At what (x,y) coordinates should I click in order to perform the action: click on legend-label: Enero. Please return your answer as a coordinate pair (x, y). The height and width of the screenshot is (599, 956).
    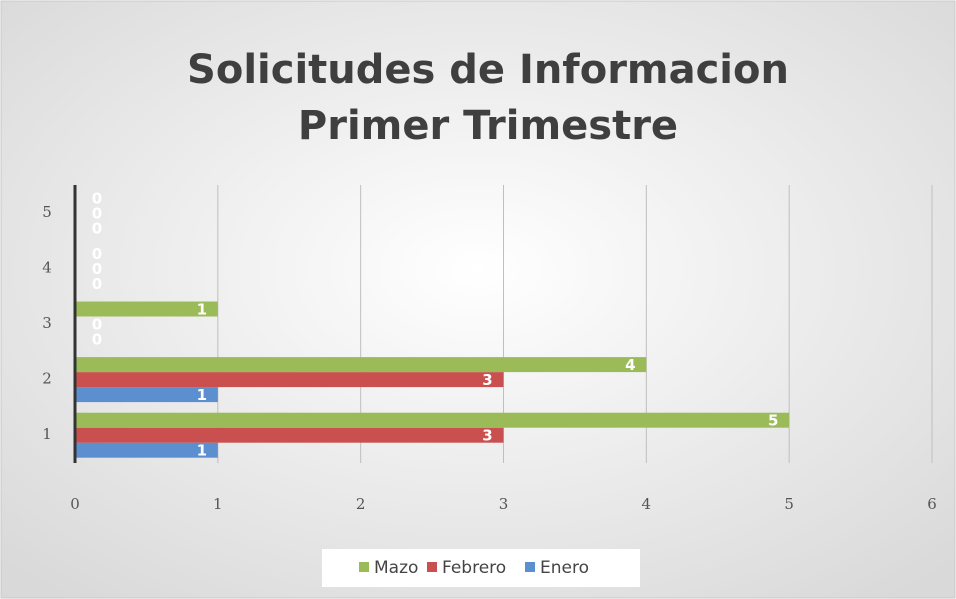
    Looking at the image, I should click on (564, 568).